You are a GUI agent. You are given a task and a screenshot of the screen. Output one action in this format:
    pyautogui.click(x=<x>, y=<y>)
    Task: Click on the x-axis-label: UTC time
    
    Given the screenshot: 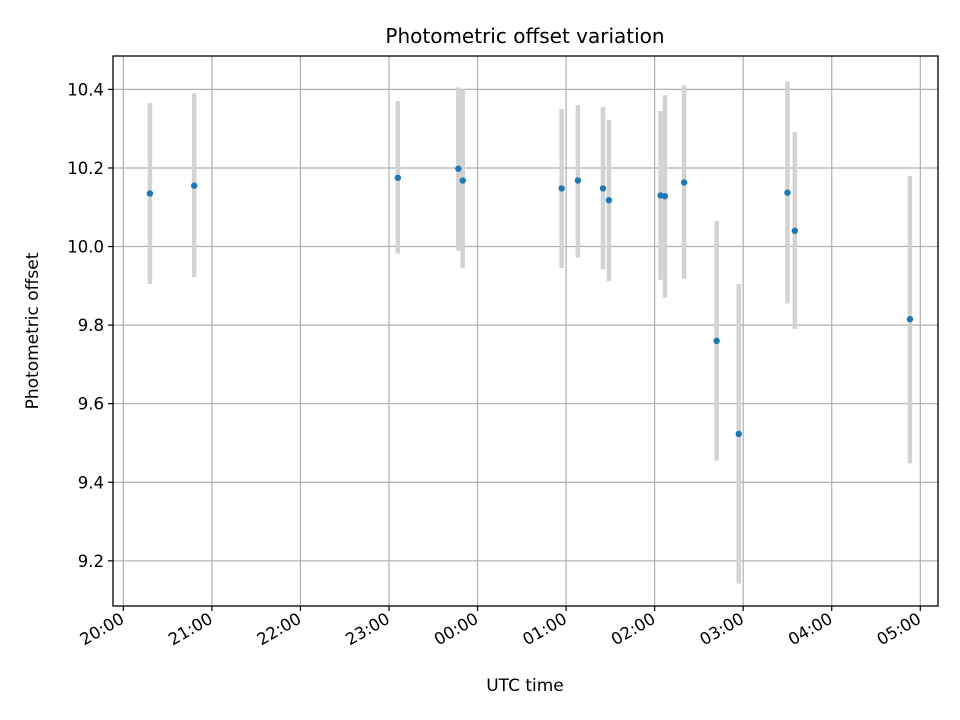 What is the action you would take?
    pyautogui.click(x=525, y=686)
    